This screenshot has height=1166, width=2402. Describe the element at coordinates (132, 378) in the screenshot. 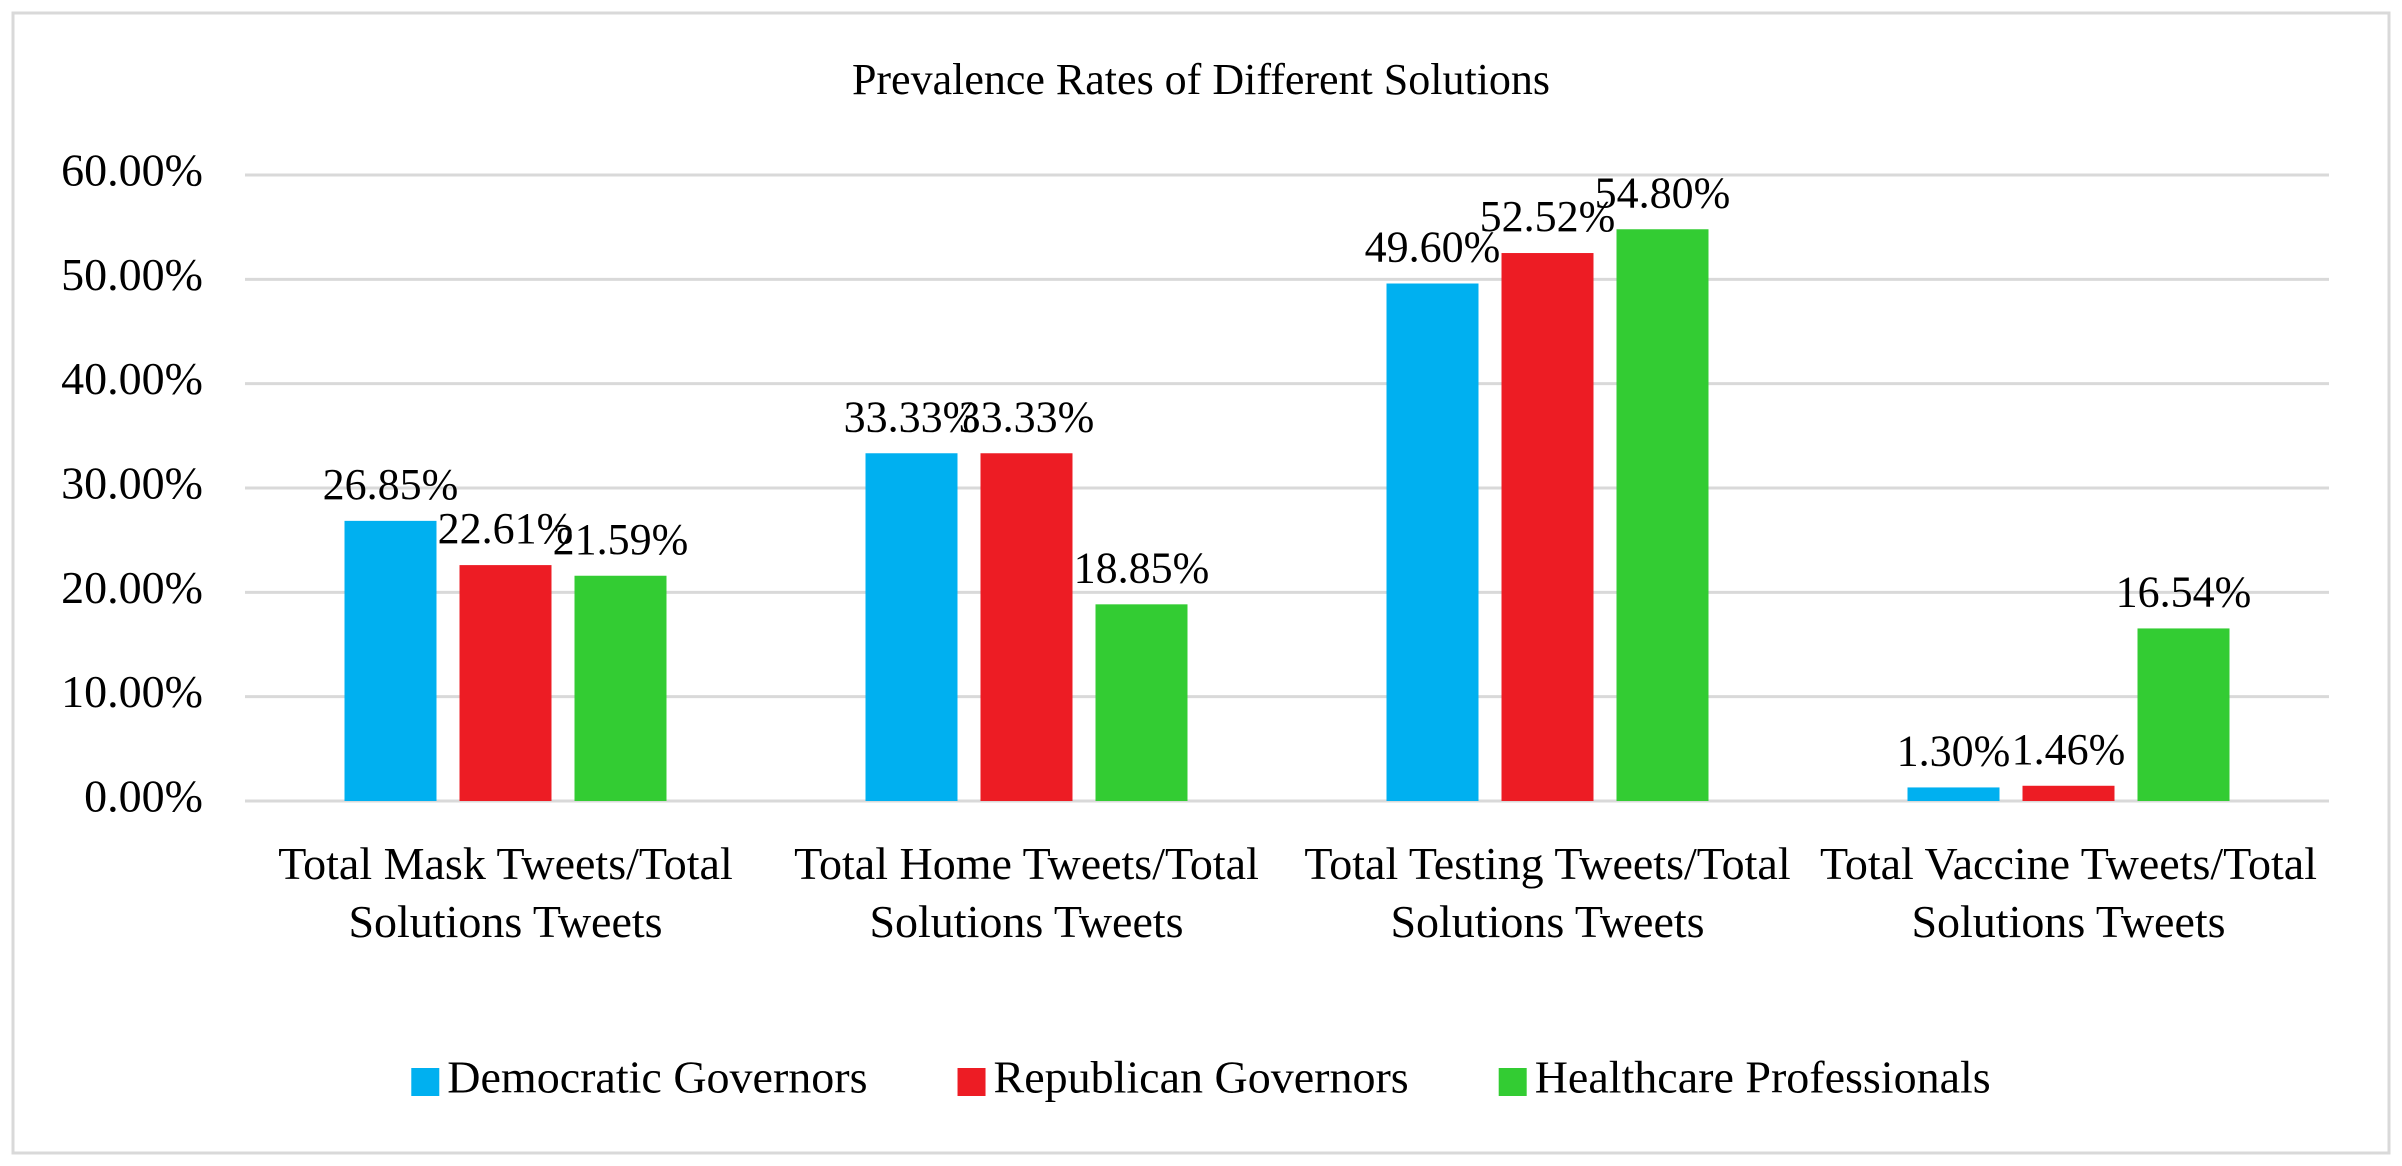

I see `y-tick-label: 40.00%` at that location.